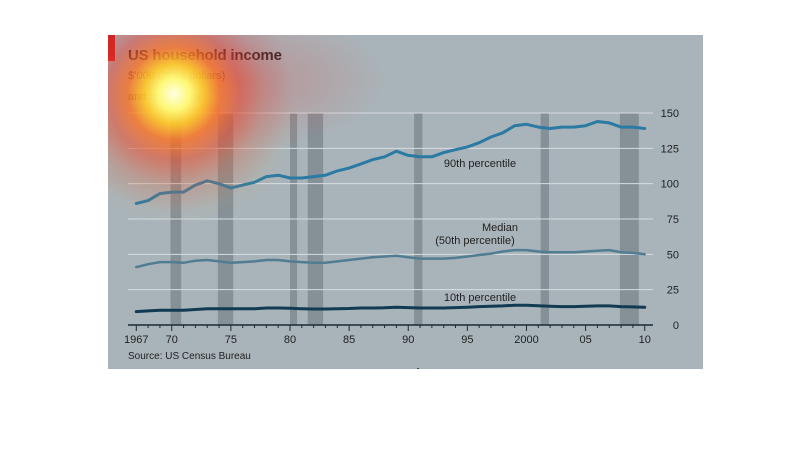  Describe the element at coordinates (645, 340) in the screenshot. I see `x-tick-label: 10` at that location.